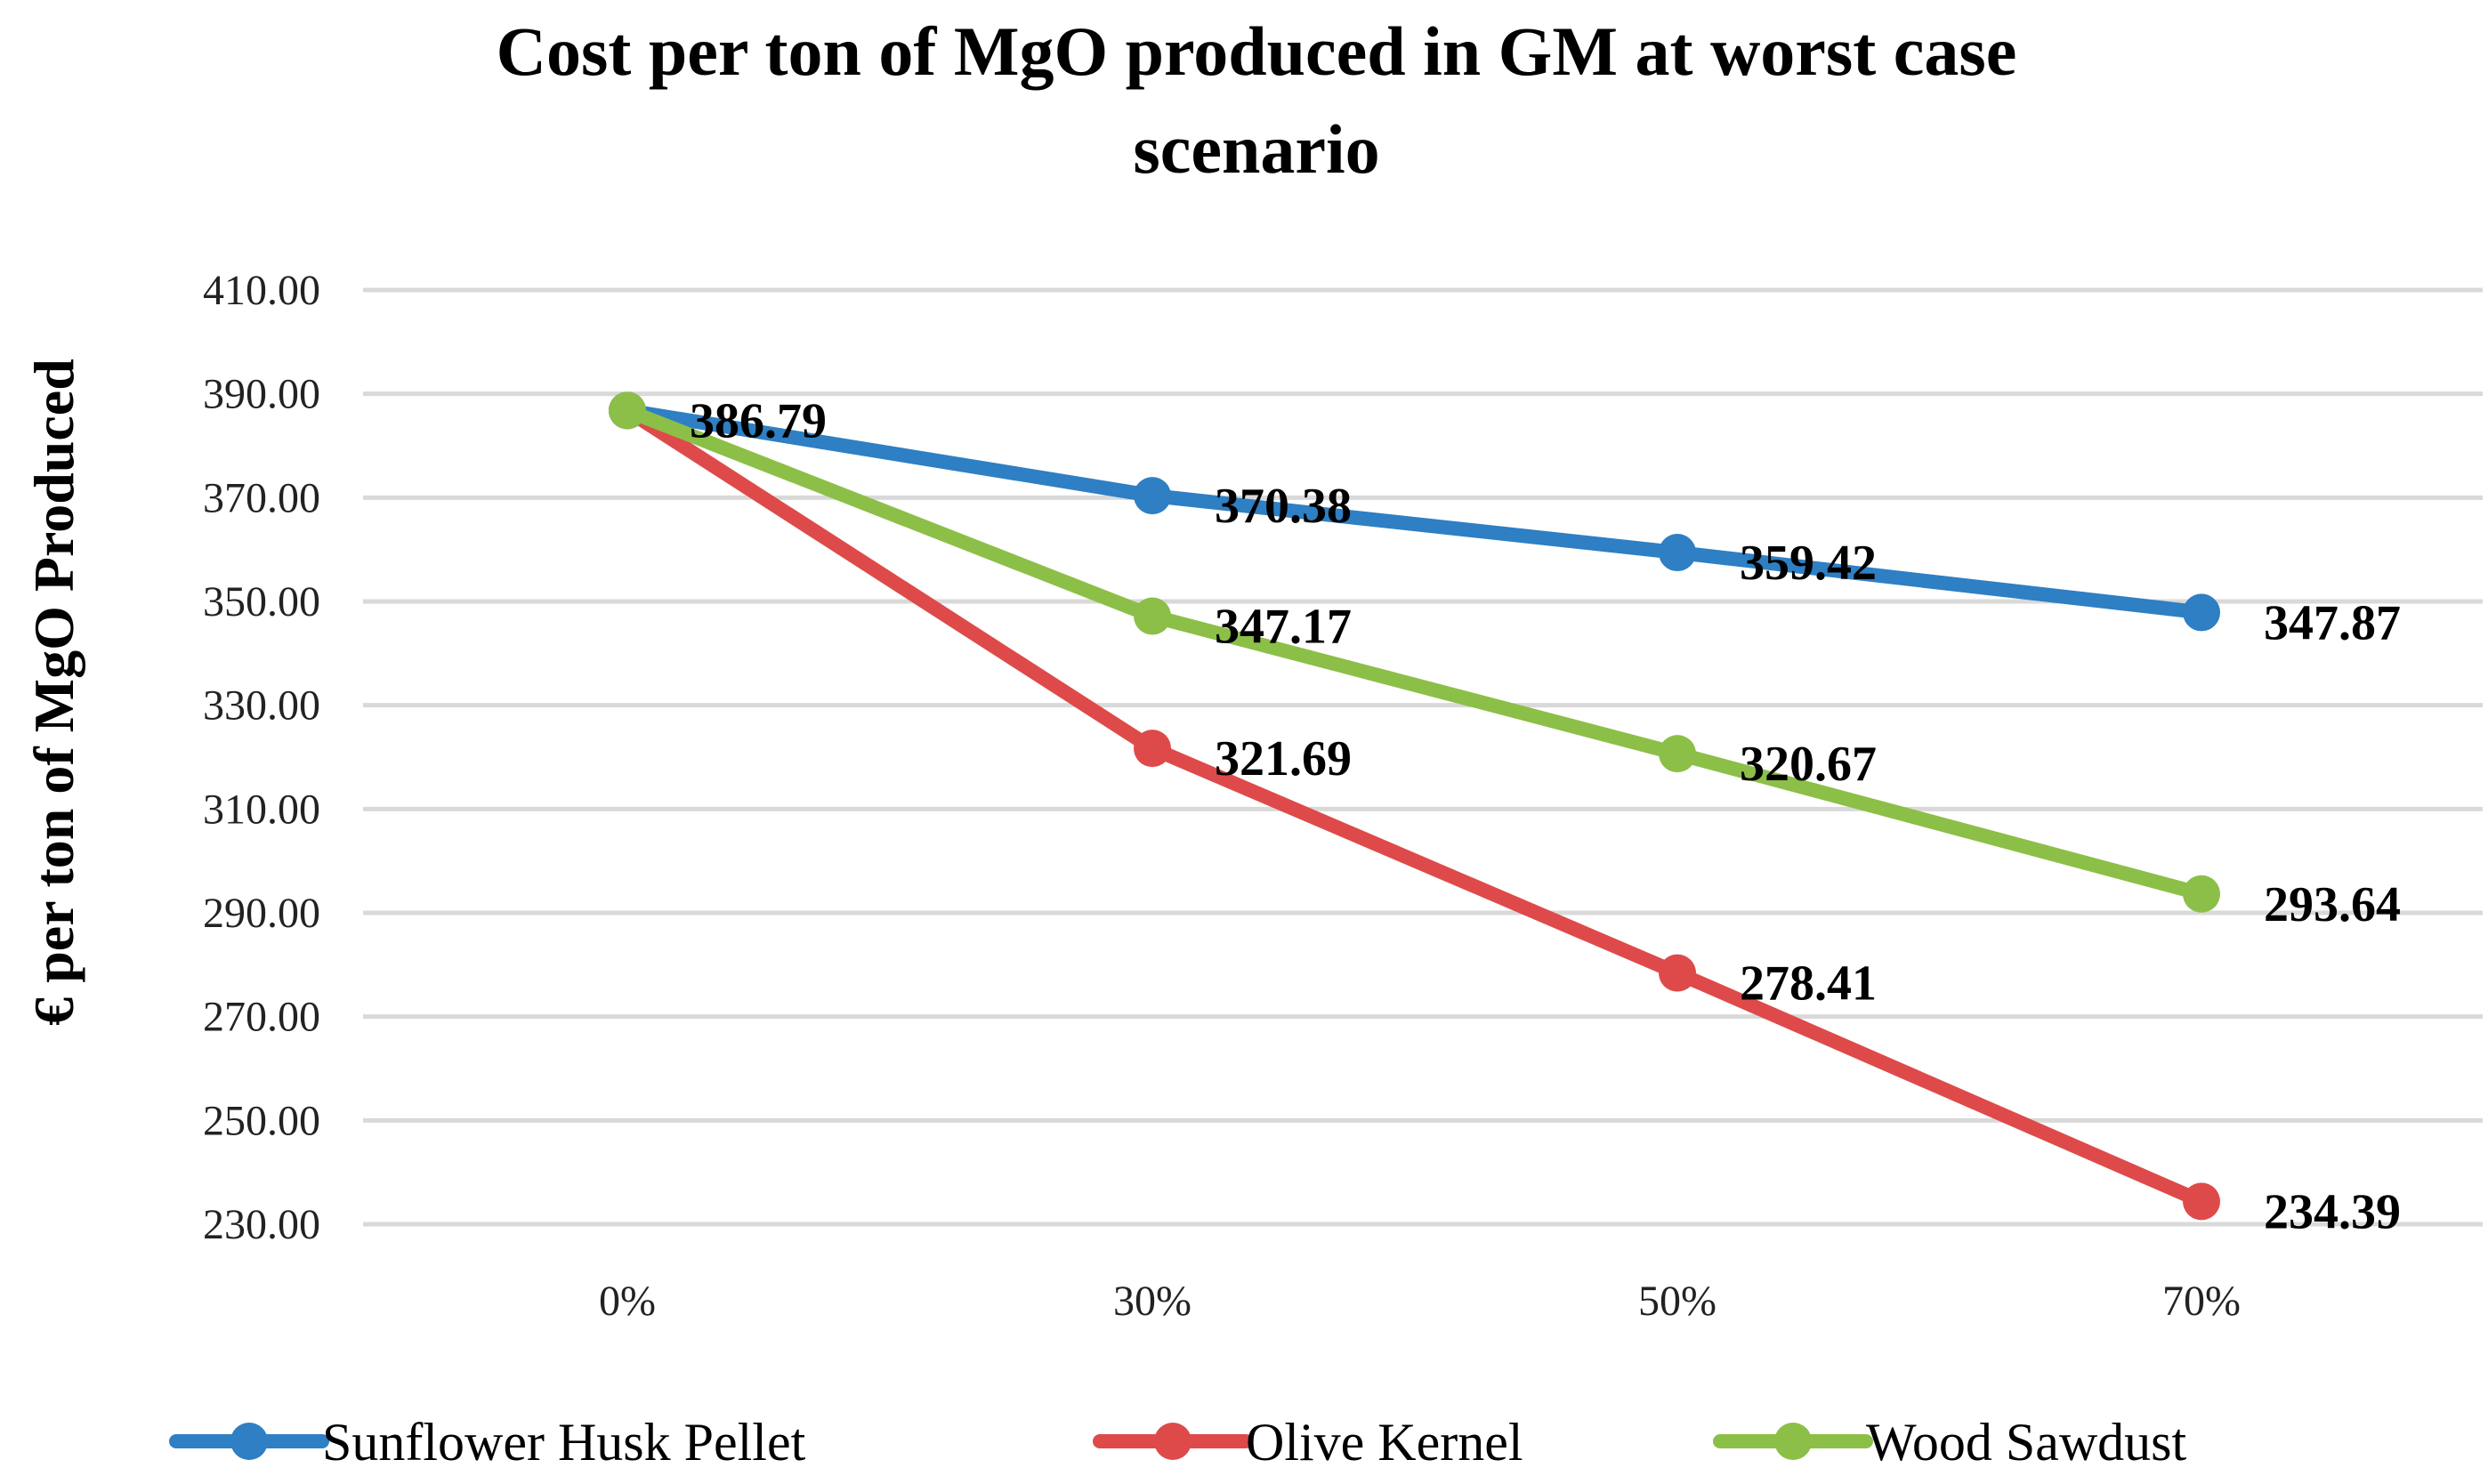 The height and width of the screenshot is (1484, 2488). Describe the element at coordinates (2027, 1442) in the screenshot. I see `legend-entry-label: Wood Sawdust` at that location.